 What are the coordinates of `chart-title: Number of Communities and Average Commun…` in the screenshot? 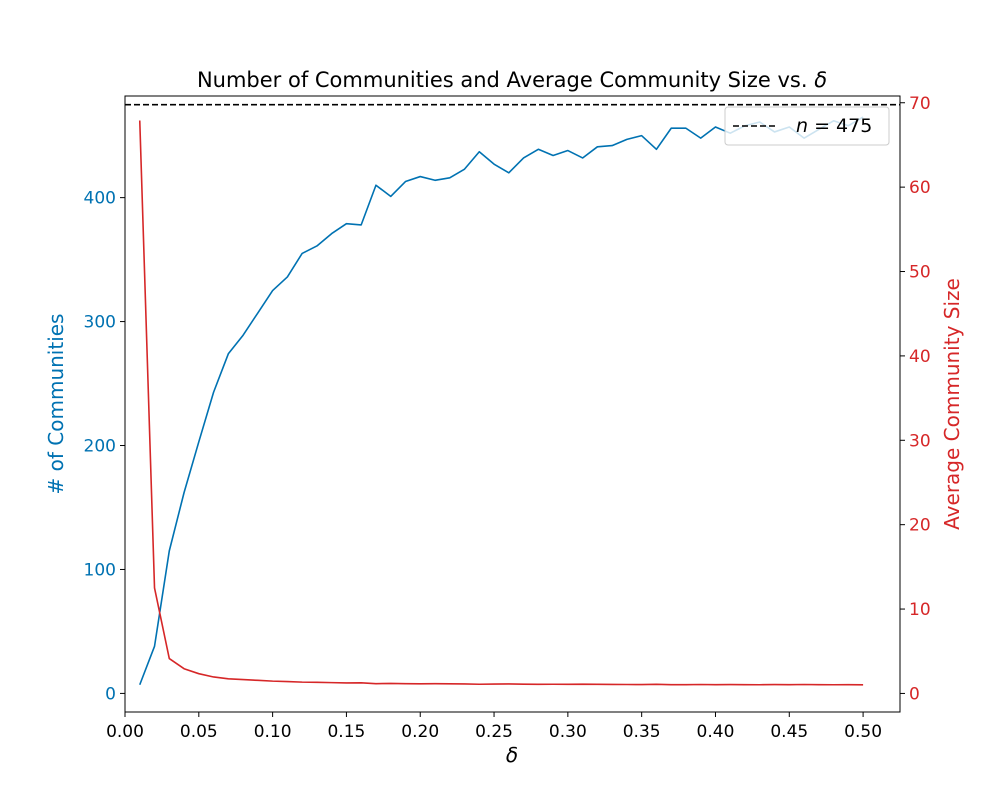 It's located at (512, 80).